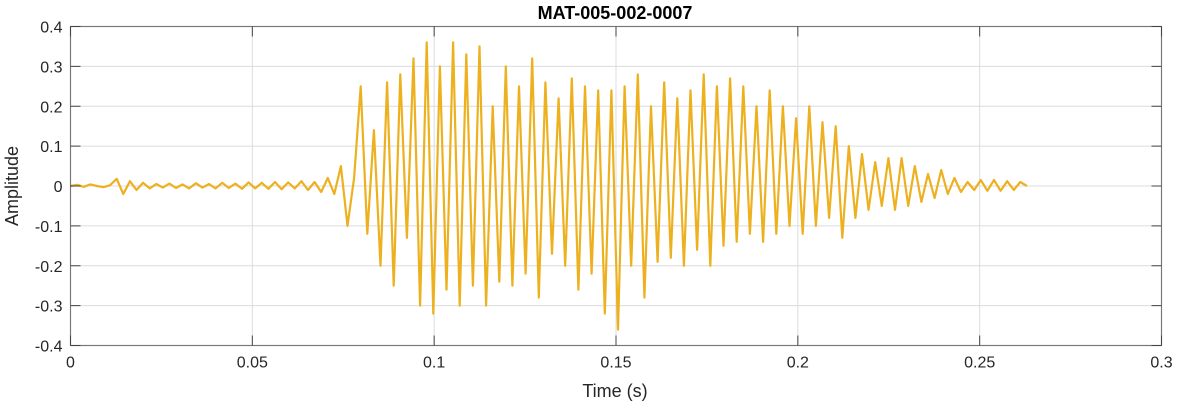 The height and width of the screenshot is (404, 1177). I want to click on y-tick-label: -0.3, so click(49, 307).